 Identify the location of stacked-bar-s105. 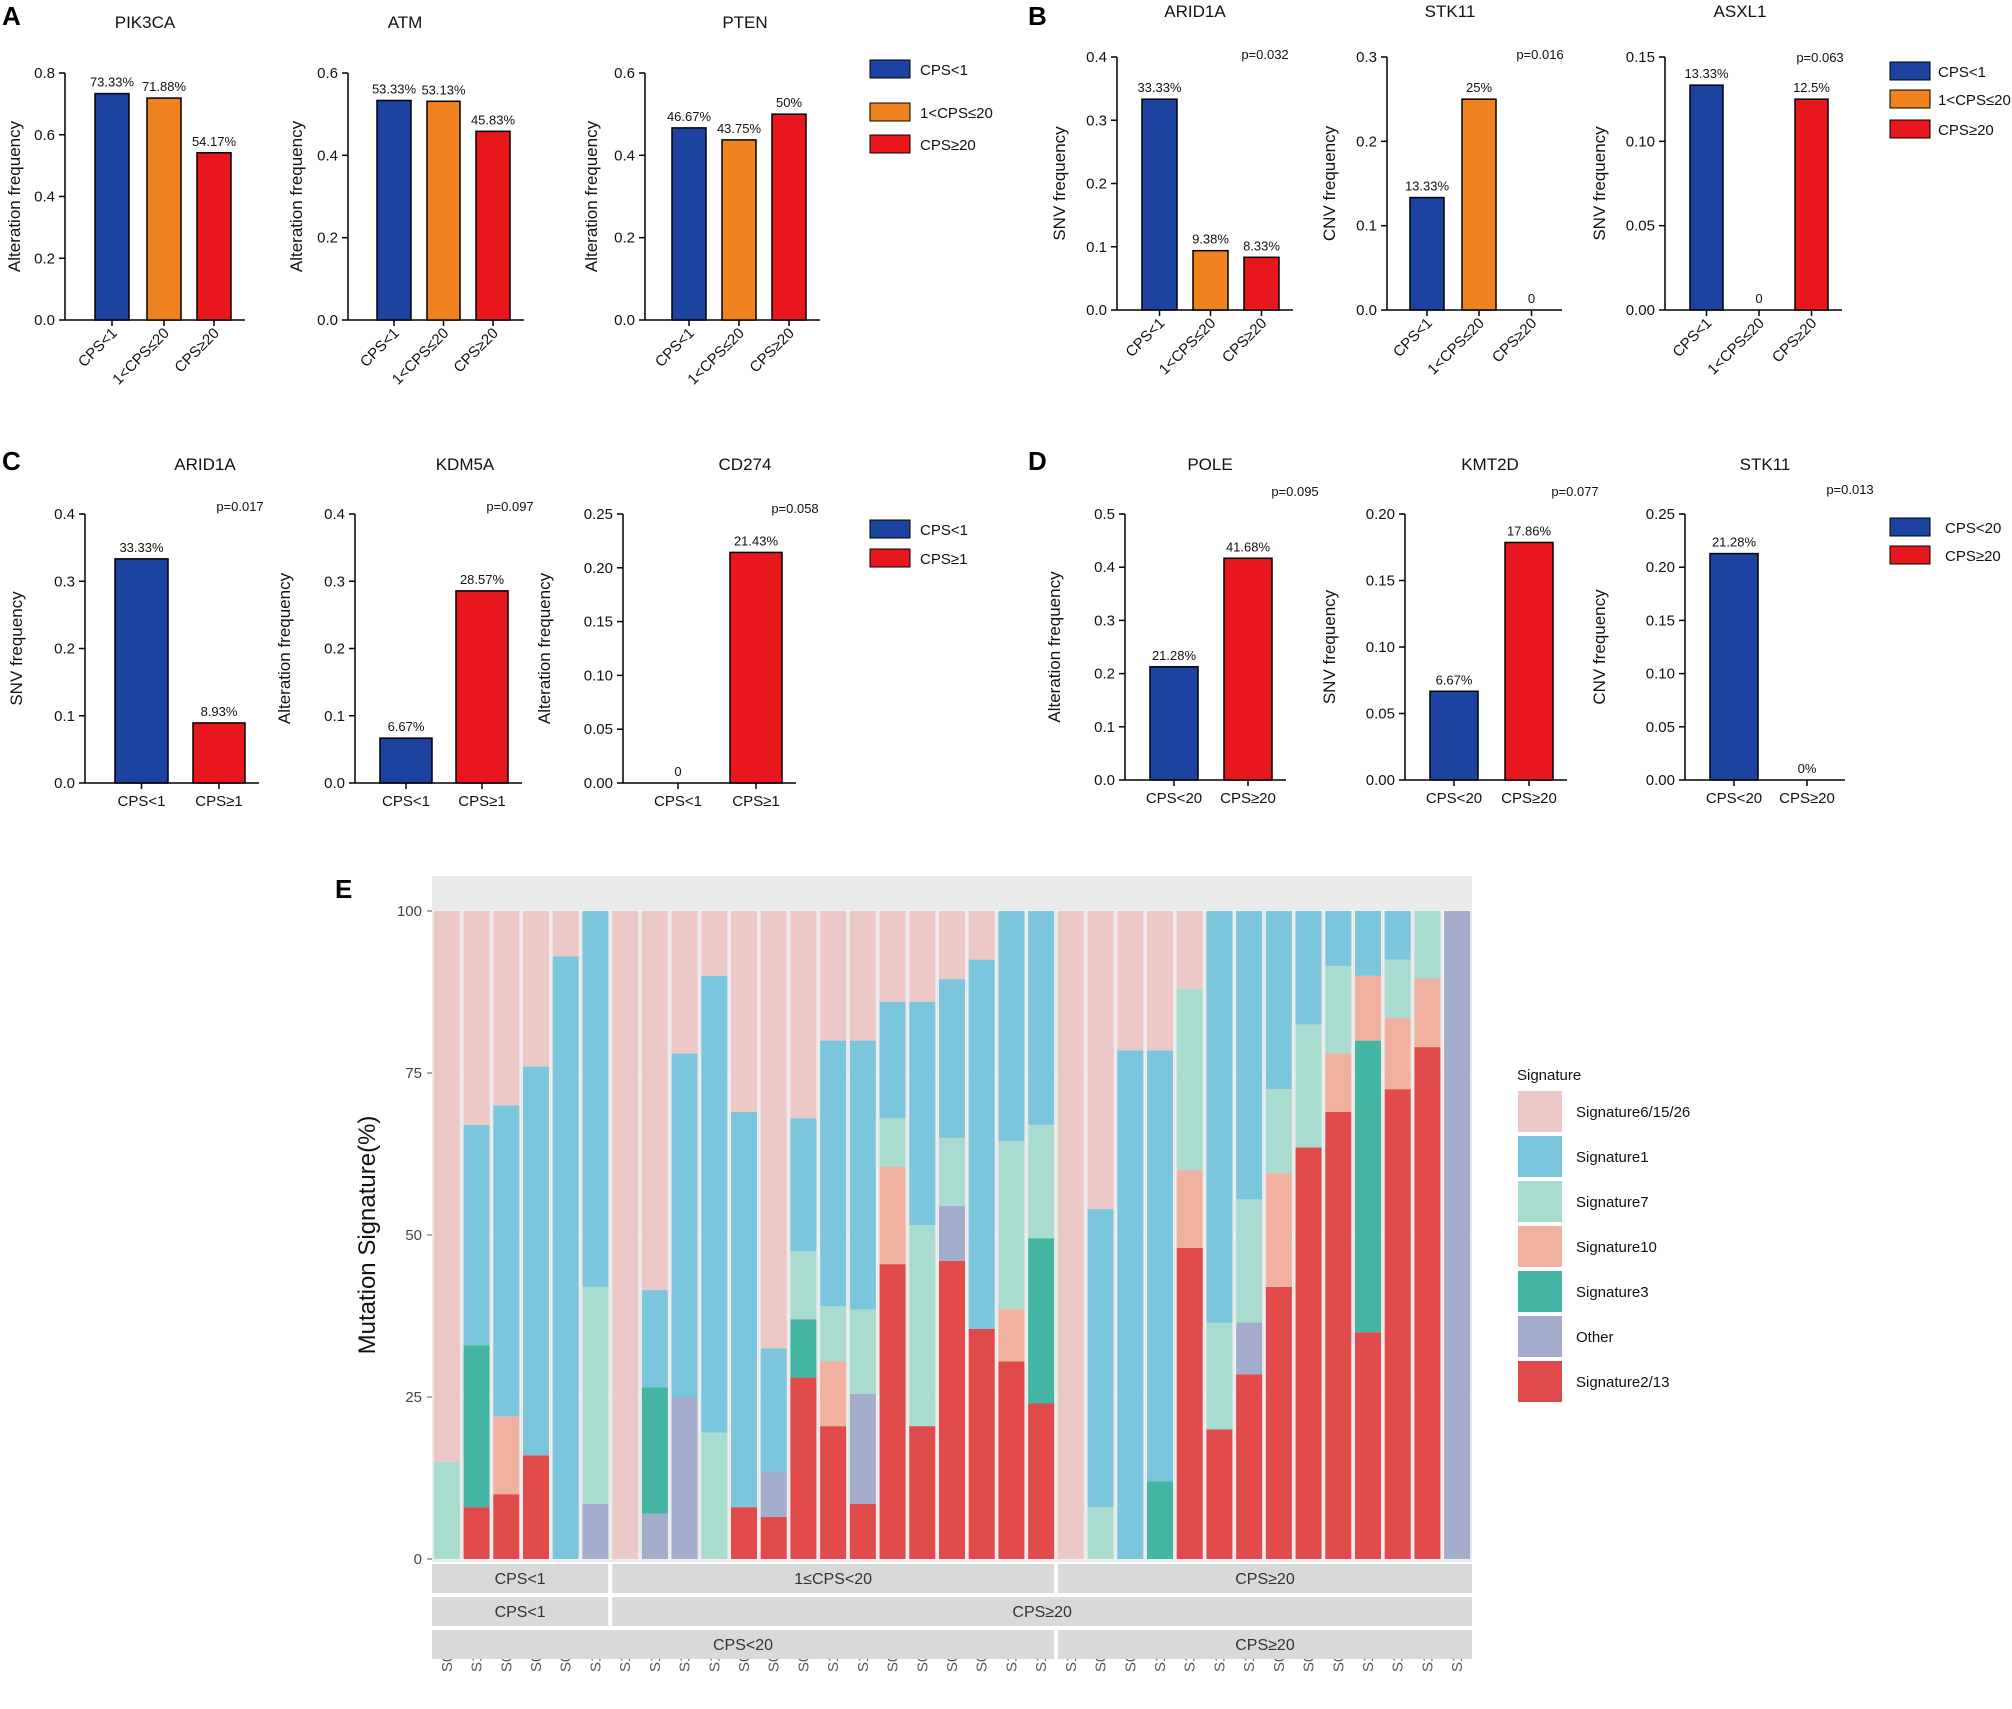
(1160, 1235).